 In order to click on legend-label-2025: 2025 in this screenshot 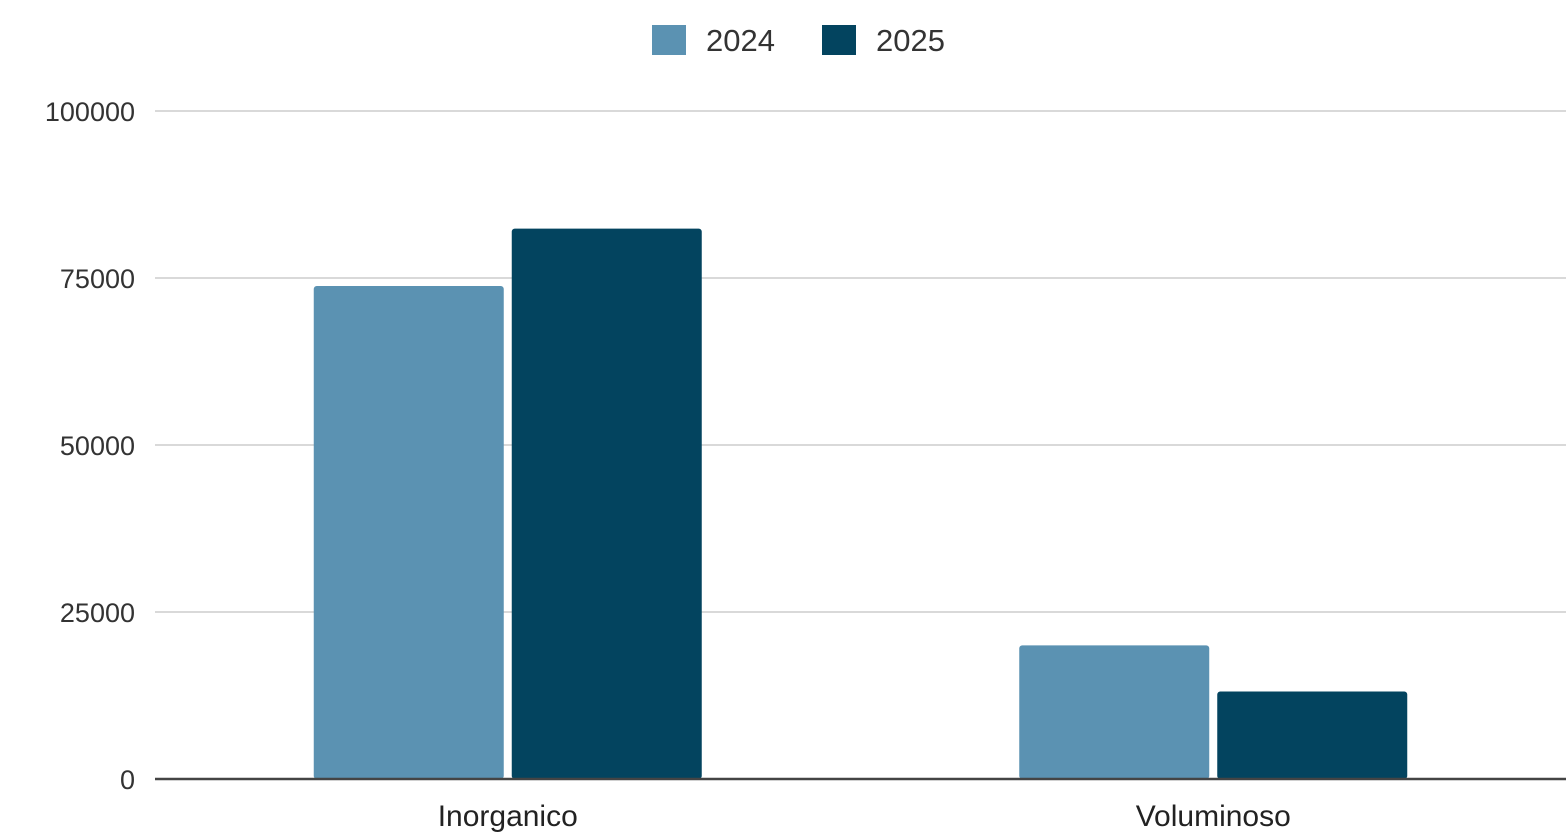, I will do `click(910, 40)`.